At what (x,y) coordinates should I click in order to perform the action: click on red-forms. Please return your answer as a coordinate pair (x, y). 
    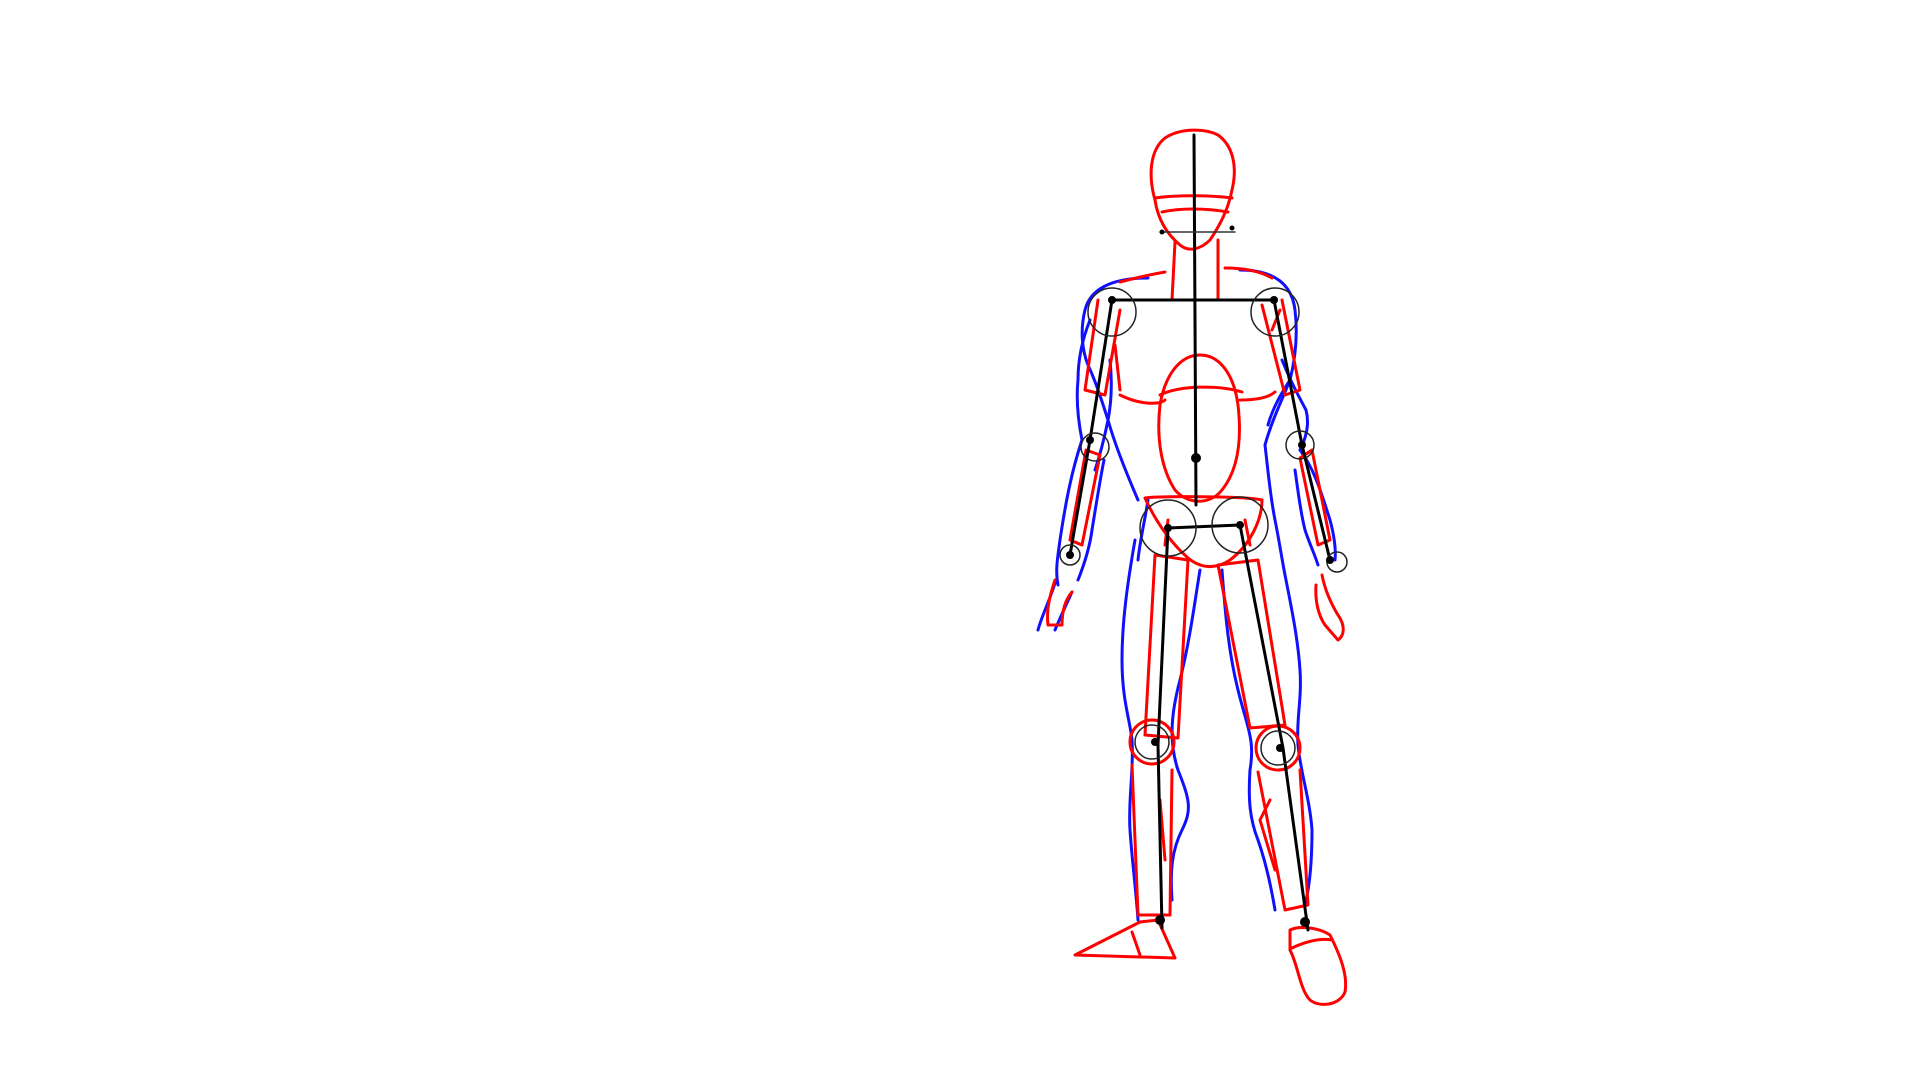
    Looking at the image, I should click on (1197, 567).